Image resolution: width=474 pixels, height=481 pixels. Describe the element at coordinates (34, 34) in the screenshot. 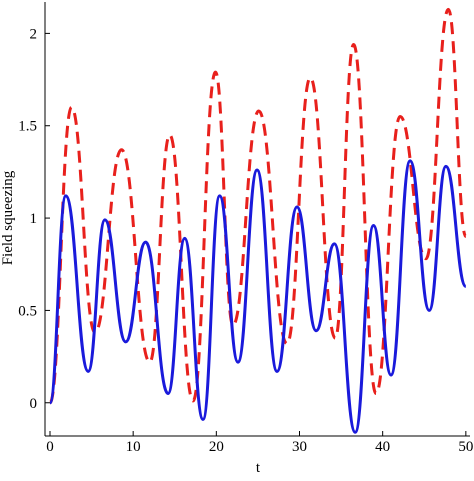

I see `y-tick-label: 2` at that location.